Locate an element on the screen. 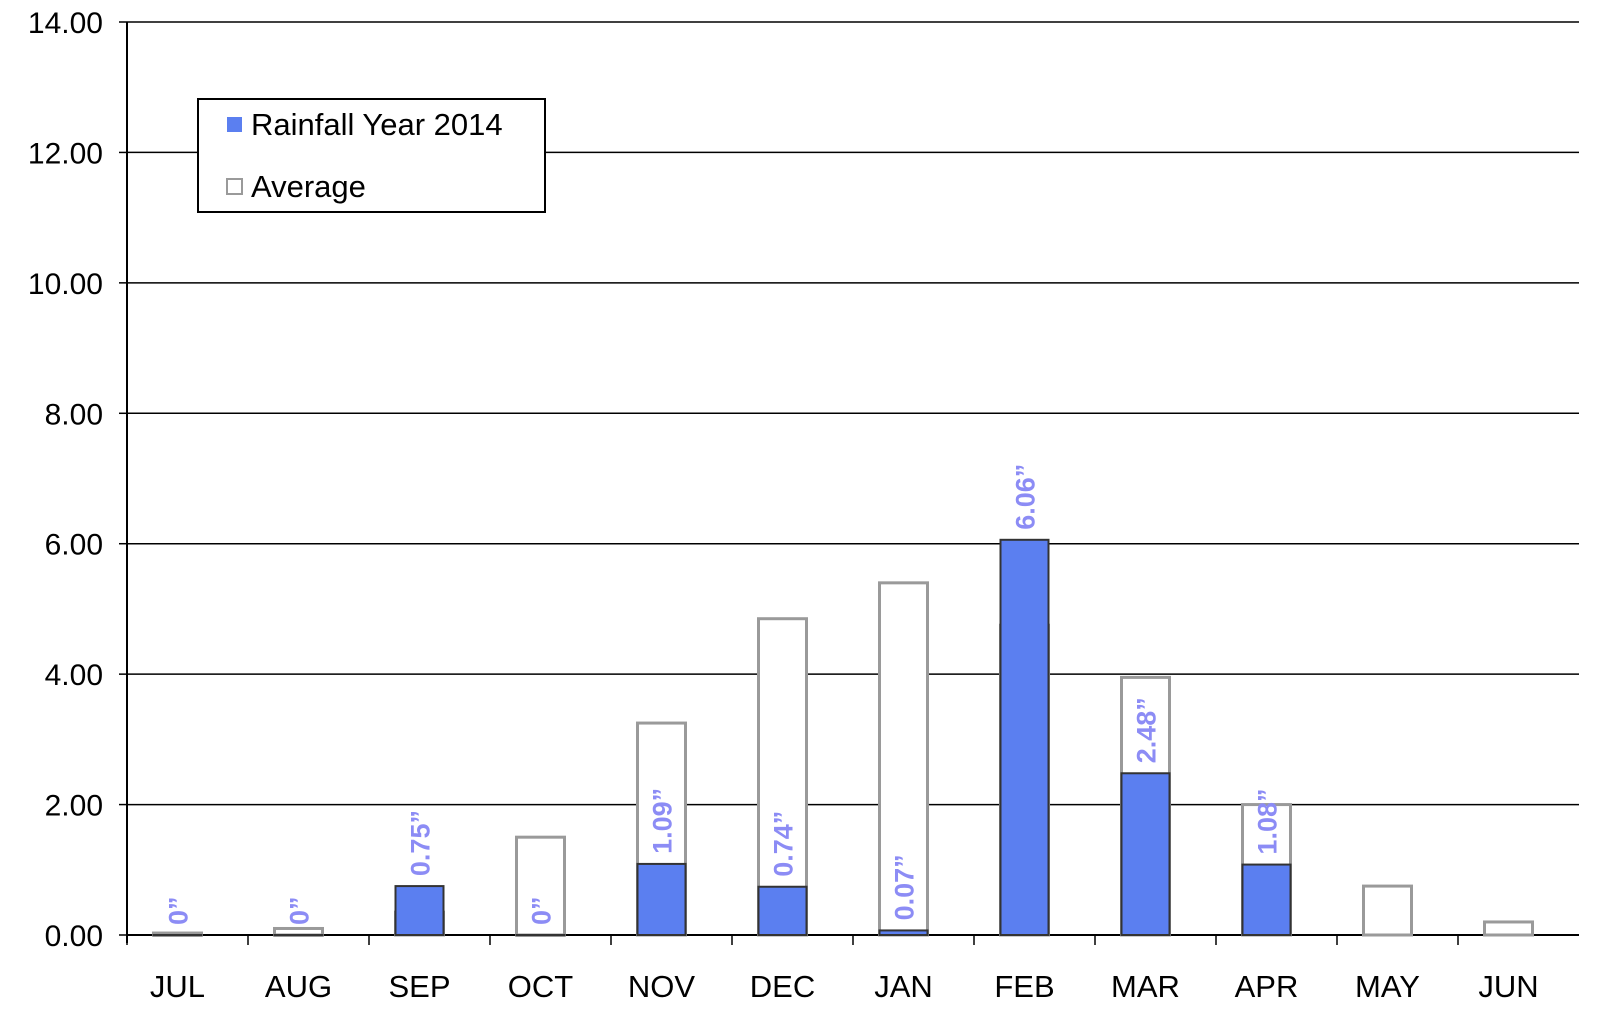  legend-label: Average is located at coordinates (308, 186).